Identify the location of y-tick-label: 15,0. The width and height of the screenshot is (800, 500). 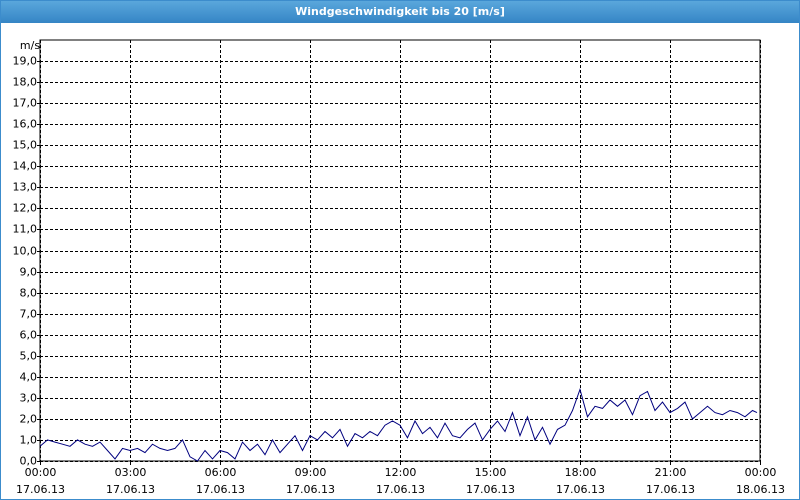
(25, 145).